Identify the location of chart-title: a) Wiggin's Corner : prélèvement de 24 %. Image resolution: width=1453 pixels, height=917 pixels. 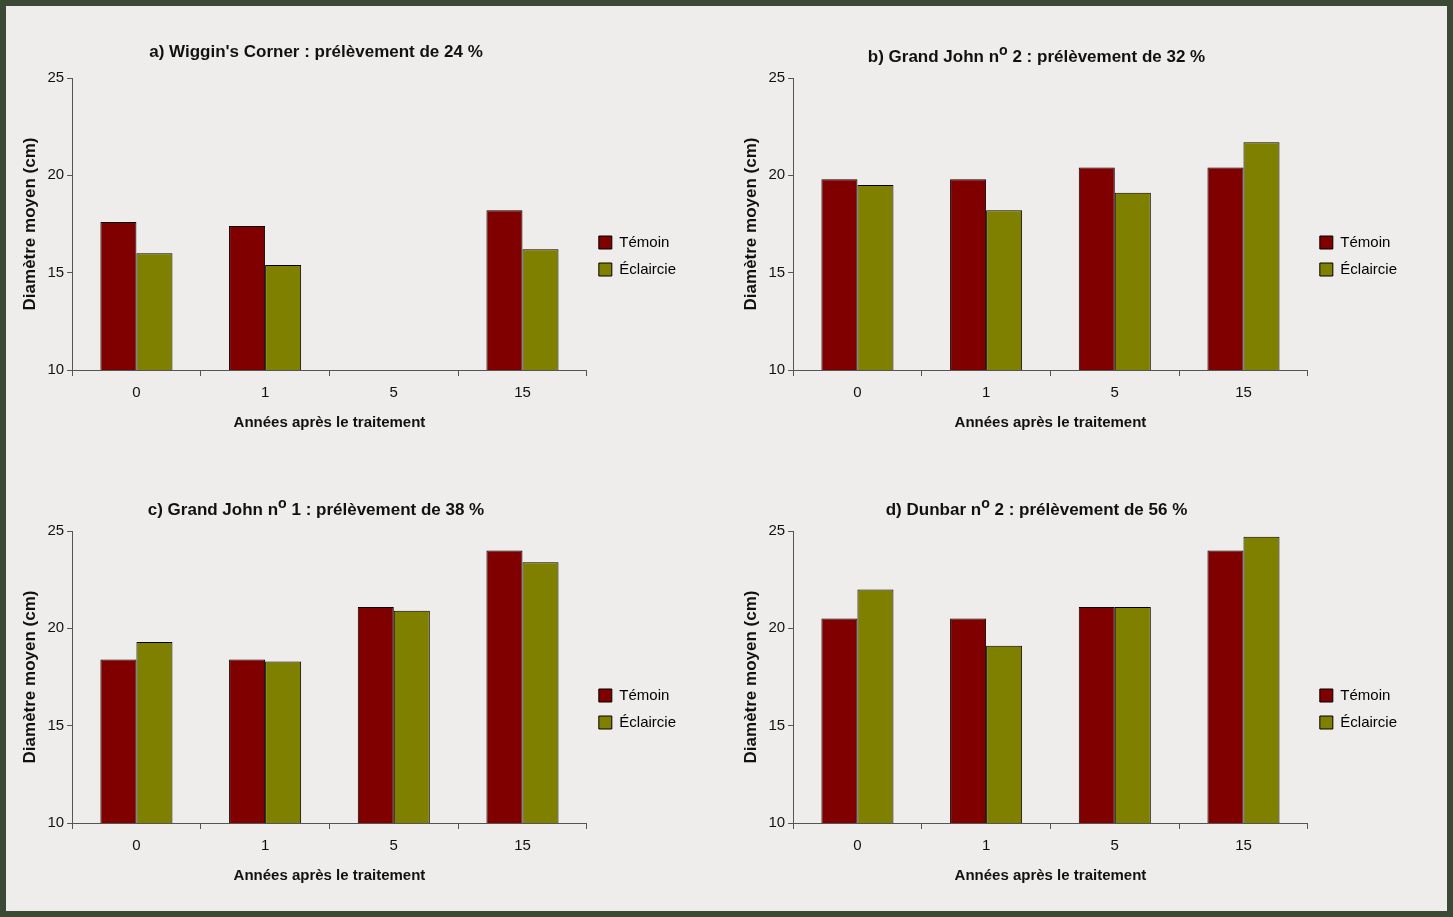
(316, 52).